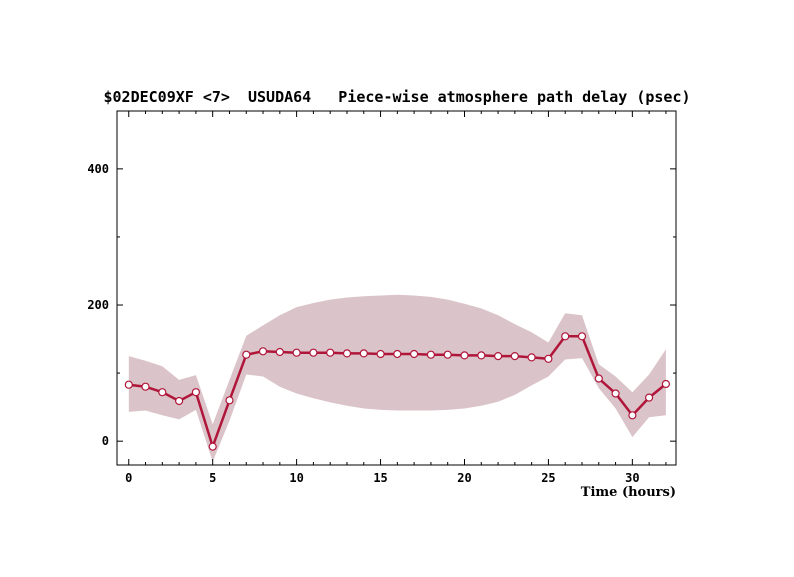 The width and height of the screenshot is (794, 577). What do you see at coordinates (296, 478) in the screenshot?
I see `x-tick-label: 10` at bounding box center [296, 478].